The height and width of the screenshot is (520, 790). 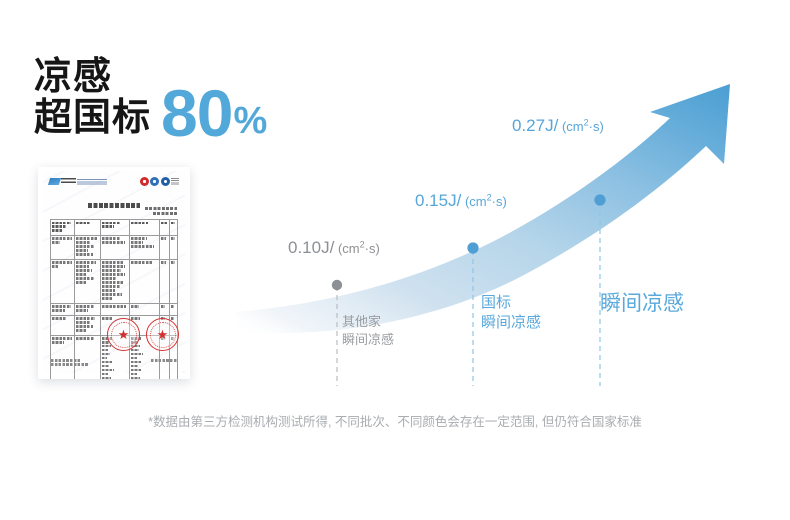 I want to click on category-label-other: 其他家 瞬间凉感, so click(x=368, y=330).